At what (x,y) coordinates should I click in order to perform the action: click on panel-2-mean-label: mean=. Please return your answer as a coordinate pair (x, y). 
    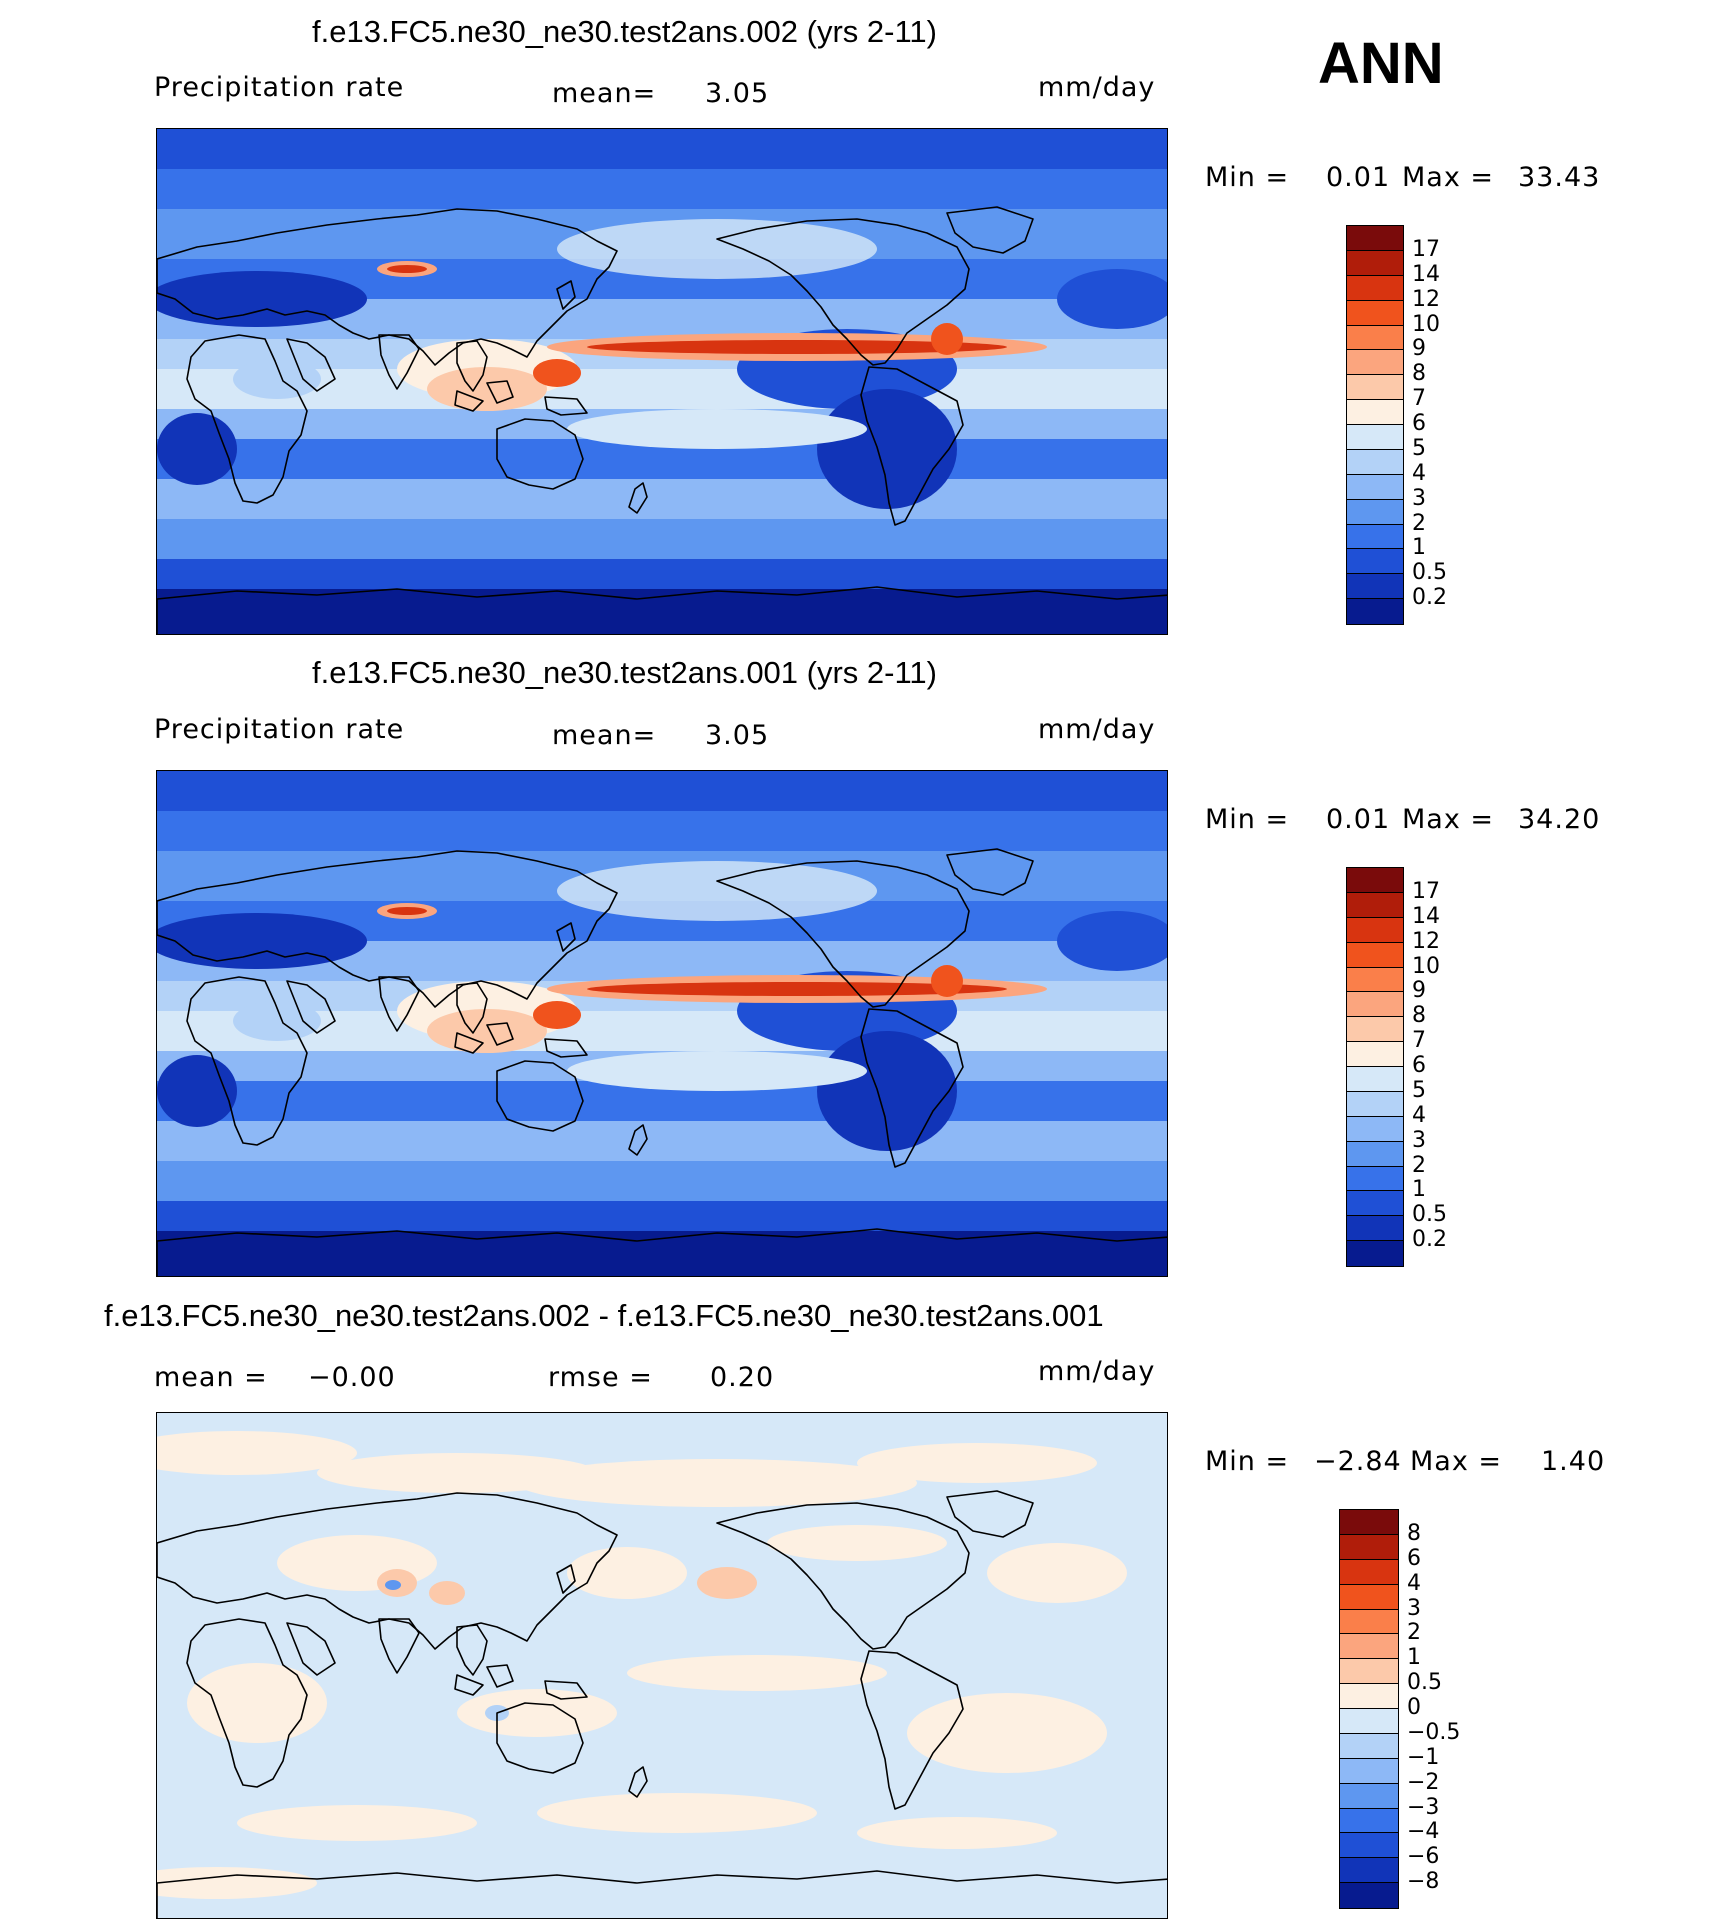
    Looking at the image, I should click on (604, 735).